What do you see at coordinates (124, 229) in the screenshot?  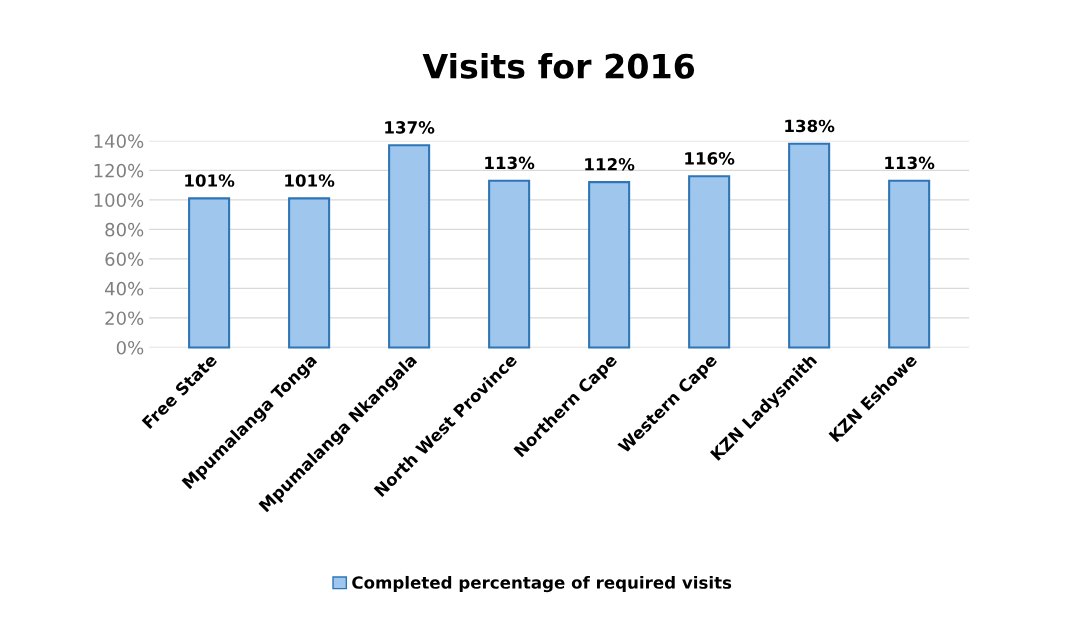 I see `y-tick-label: 80%` at bounding box center [124, 229].